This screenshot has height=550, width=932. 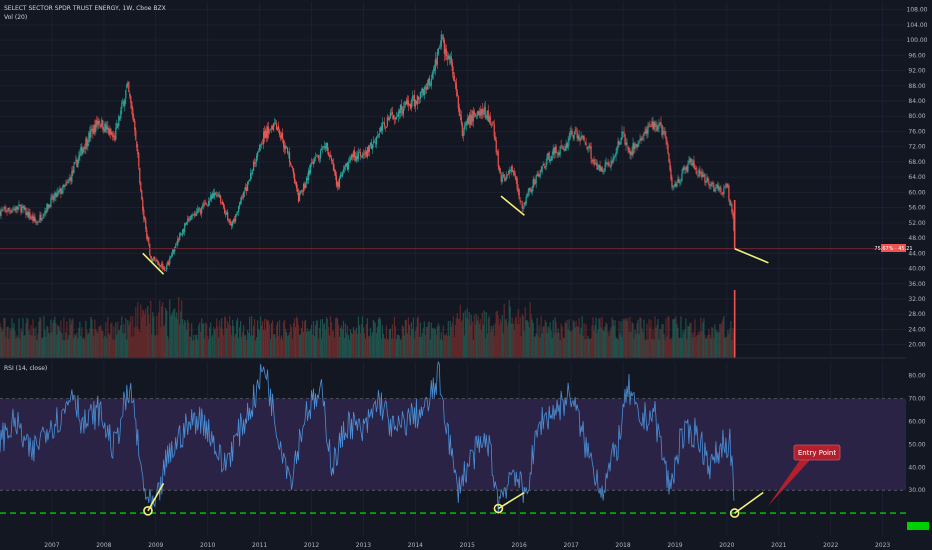 What do you see at coordinates (804, 475) in the screenshot?
I see `entry-point-callout: Entry Point` at bounding box center [804, 475].